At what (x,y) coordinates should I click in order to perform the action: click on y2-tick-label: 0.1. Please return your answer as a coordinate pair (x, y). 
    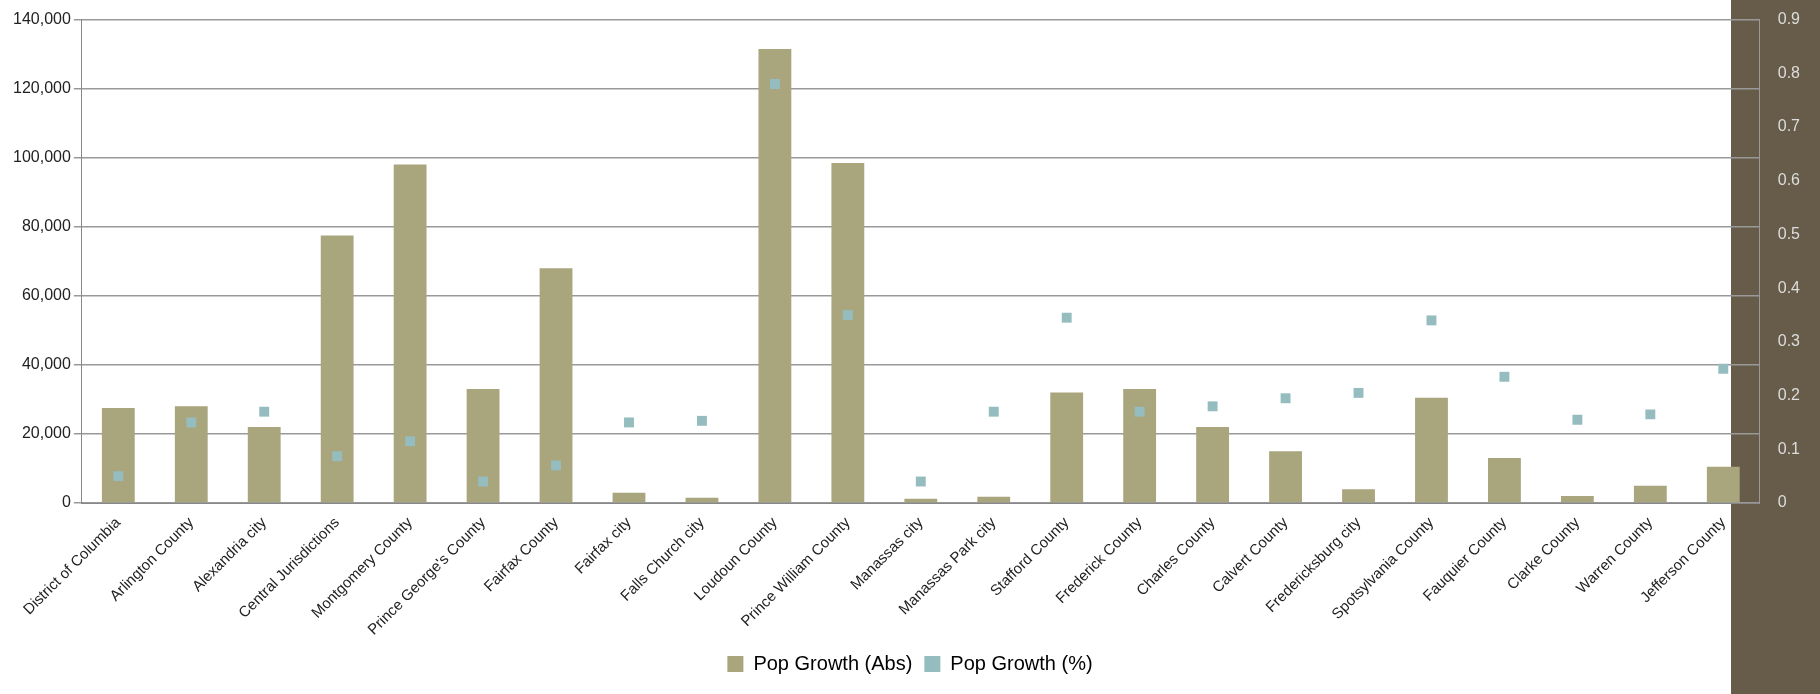
    Looking at the image, I should click on (1789, 448).